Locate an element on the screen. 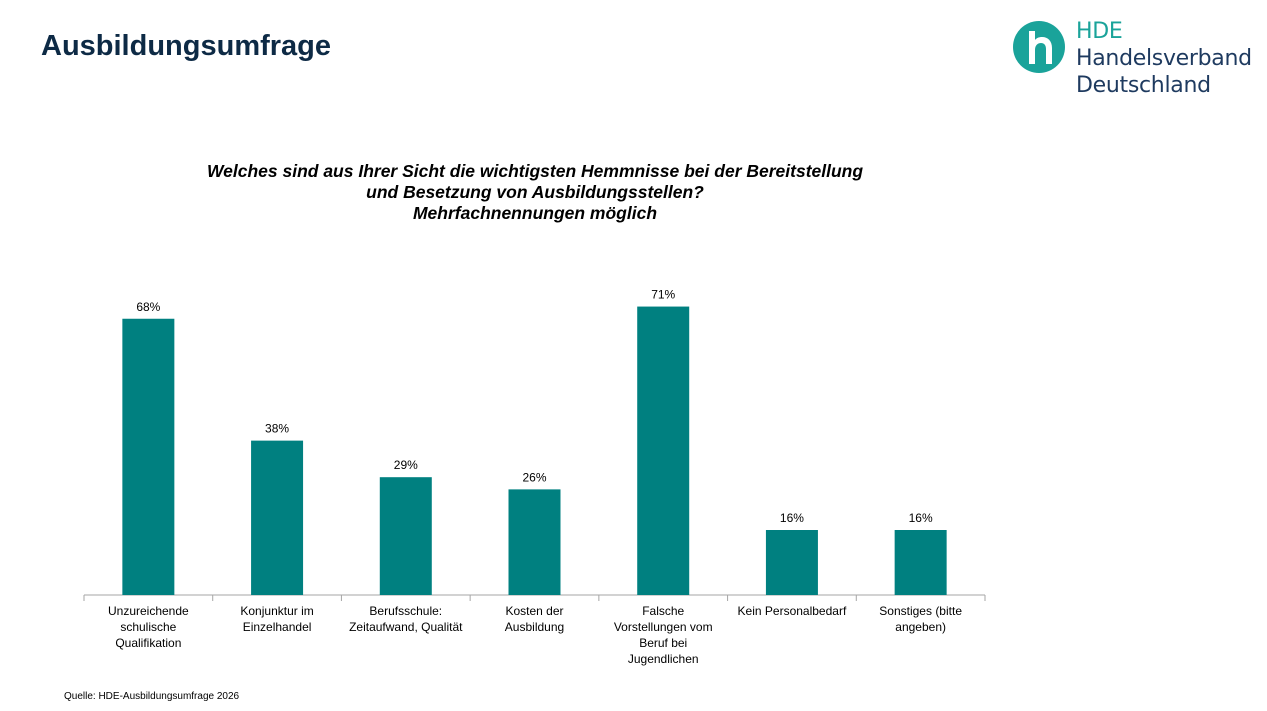  logo-line-hde: HDE is located at coordinates (1099, 31).